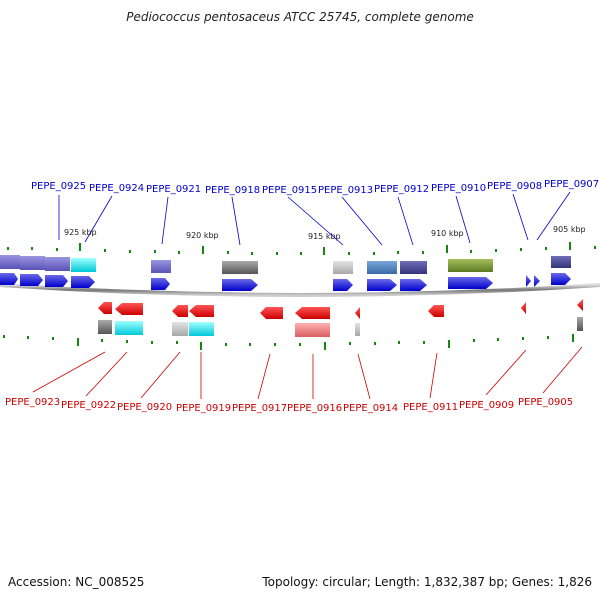 The height and width of the screenshot is (600, 600). I want to click on gene-label: PEPE_0916, so click(314, 408).